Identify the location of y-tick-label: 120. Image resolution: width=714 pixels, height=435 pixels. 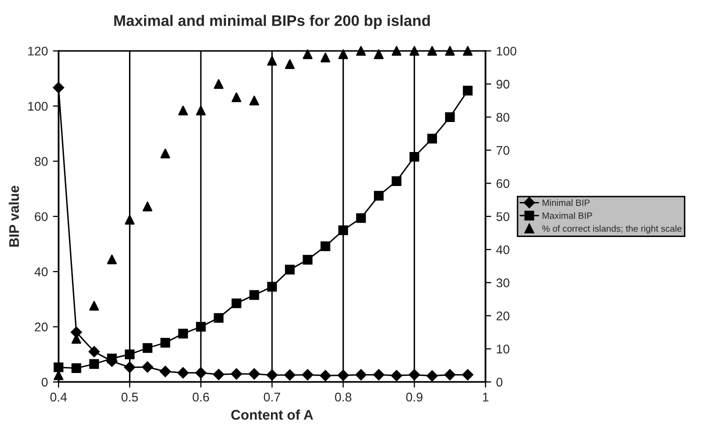
(38, 51).